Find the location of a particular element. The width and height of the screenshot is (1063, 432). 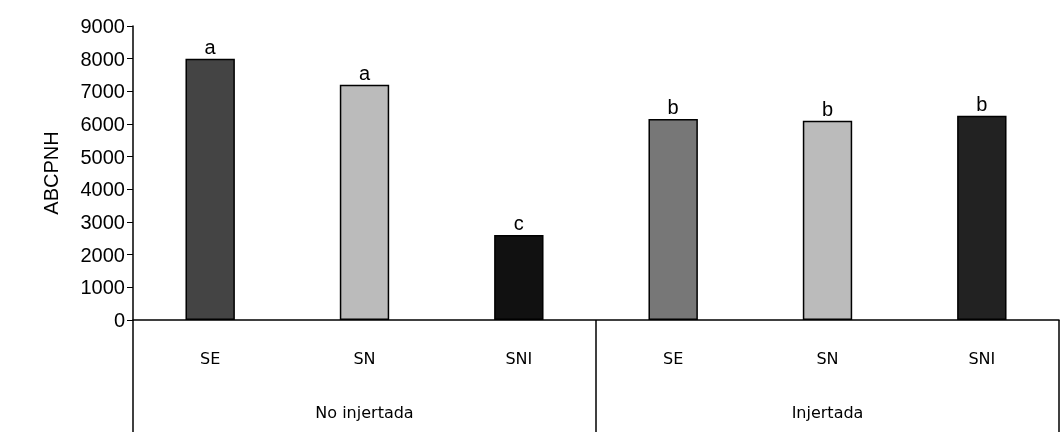

y-tick-label: 1000 is located at coordinates (102, 287).